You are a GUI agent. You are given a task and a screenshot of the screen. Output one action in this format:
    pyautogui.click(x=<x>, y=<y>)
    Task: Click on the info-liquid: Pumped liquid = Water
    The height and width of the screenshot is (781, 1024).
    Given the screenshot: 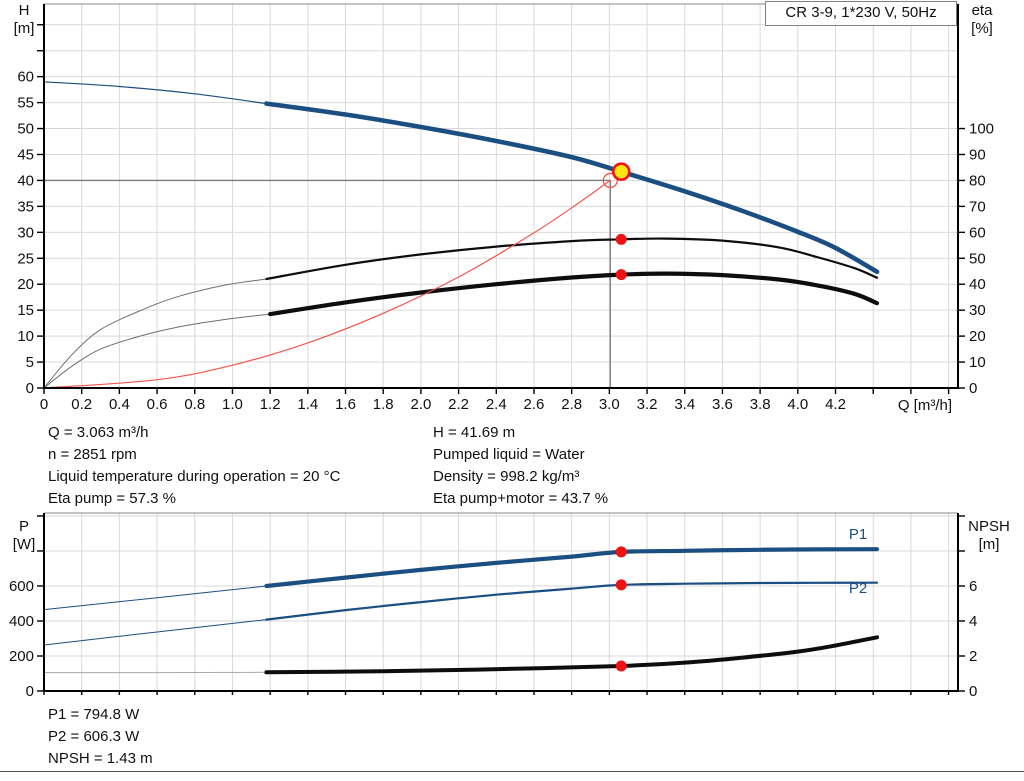 What is the action you would take?
    pyautogui.click(x=509, y=454)
    